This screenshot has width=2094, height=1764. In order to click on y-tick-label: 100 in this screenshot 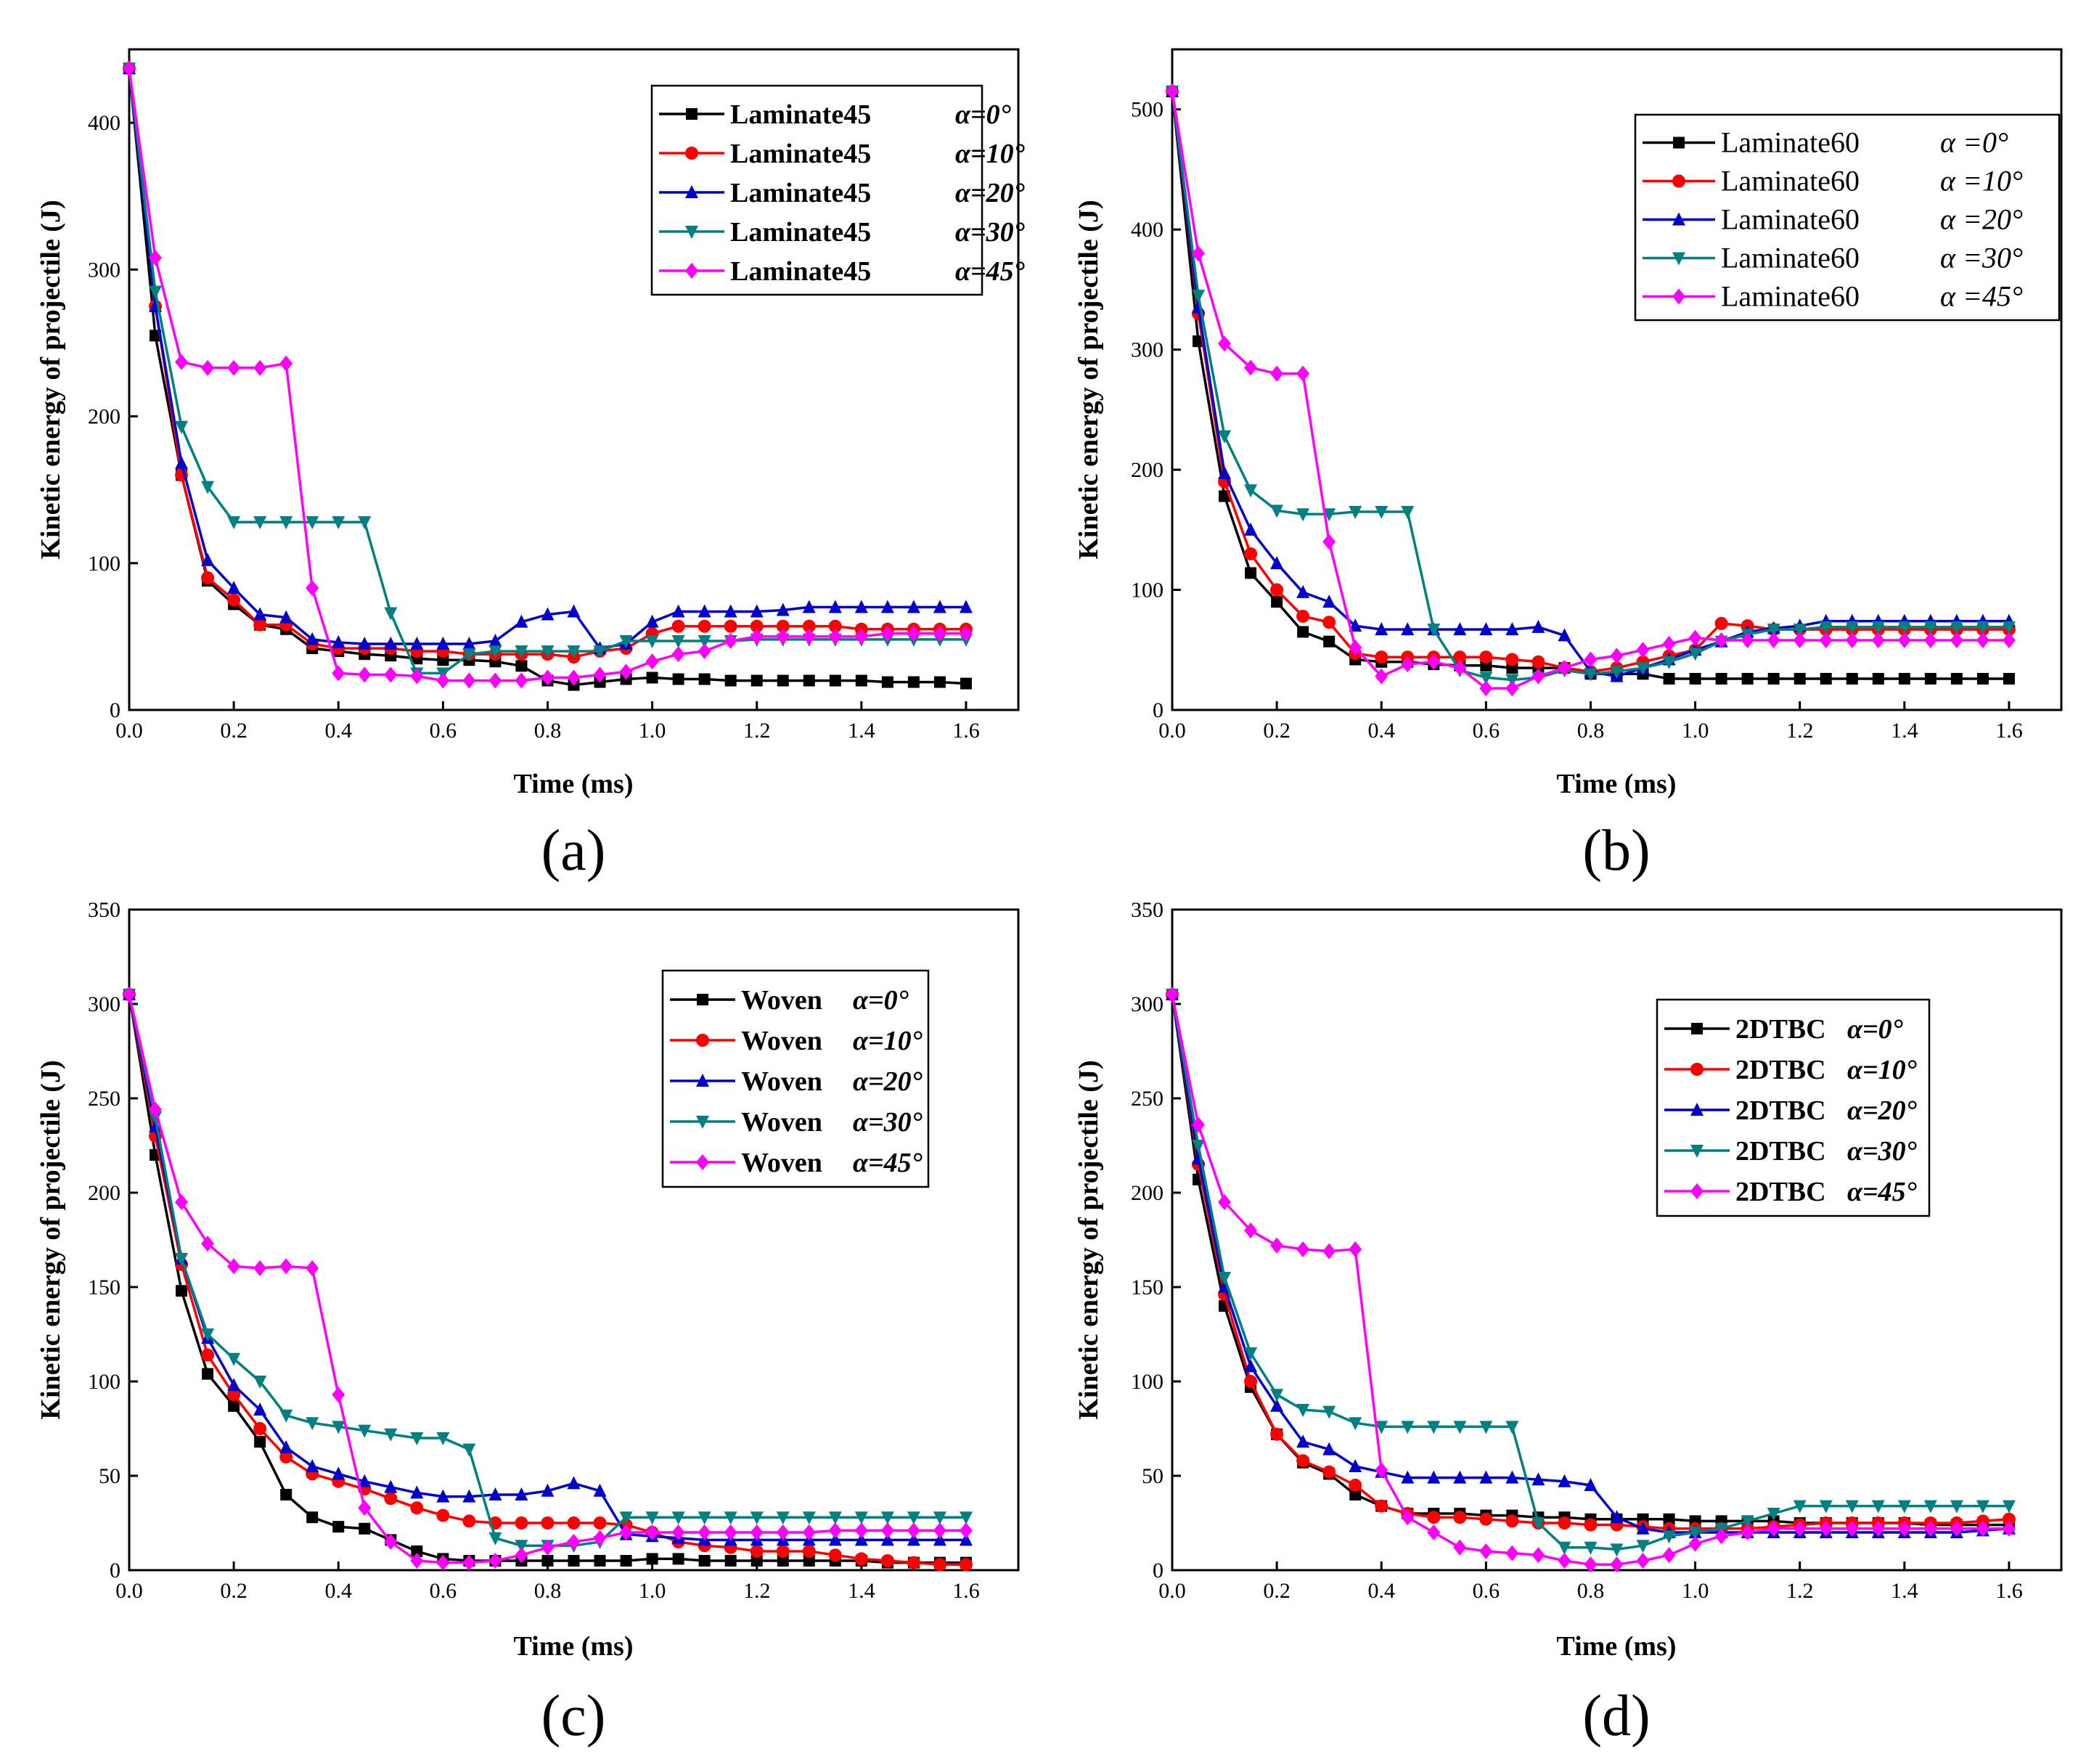, I will do `click(1147, 591)`.